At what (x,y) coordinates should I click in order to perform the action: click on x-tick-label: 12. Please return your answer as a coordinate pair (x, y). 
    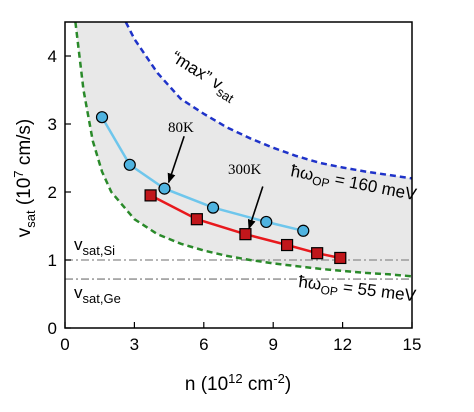
    Looking at the image, I should click on (342, 344).